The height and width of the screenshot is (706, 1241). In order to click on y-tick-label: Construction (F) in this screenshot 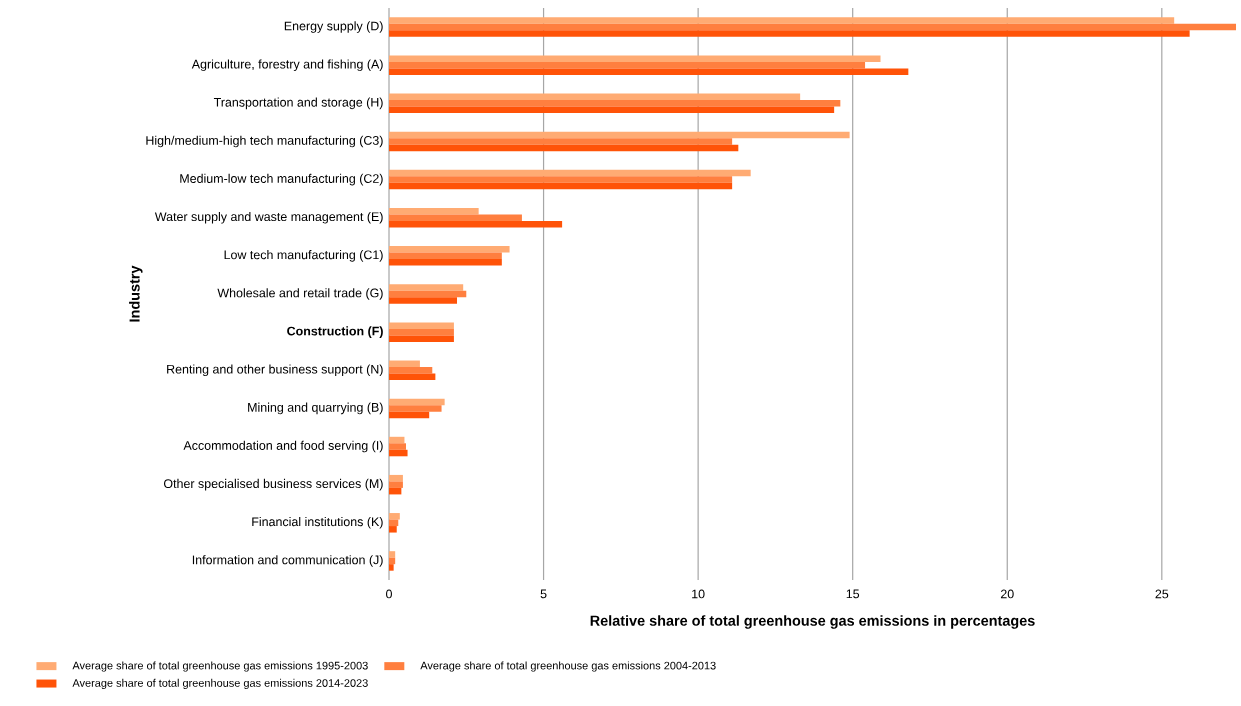, I will do `click(335, 332)`.